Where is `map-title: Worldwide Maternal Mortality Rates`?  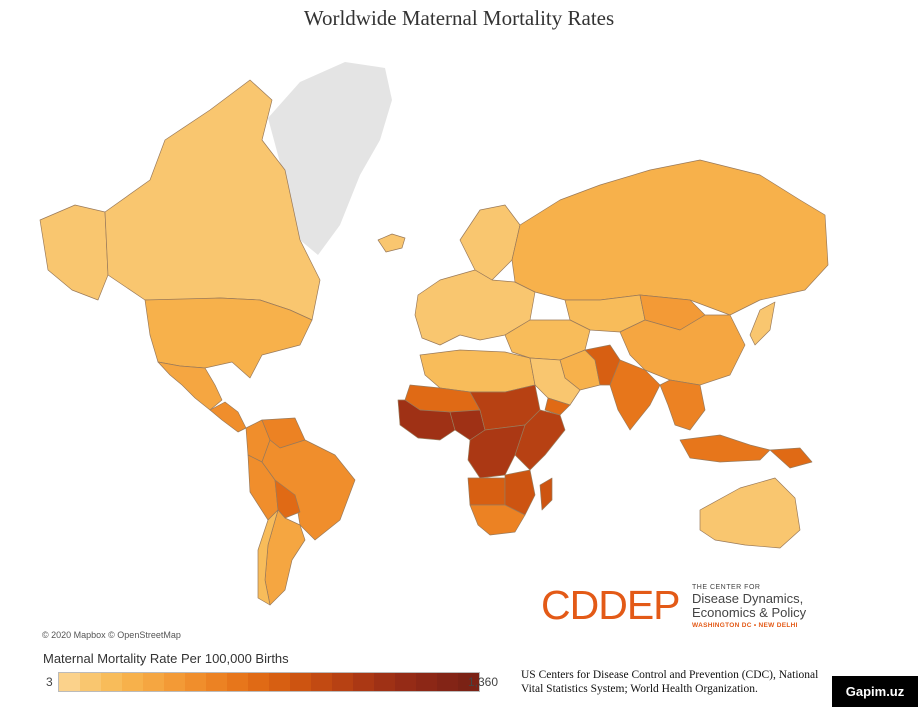 map-title: Worldwide Maternal Mortality Rates is located at coordinates (459, 18).